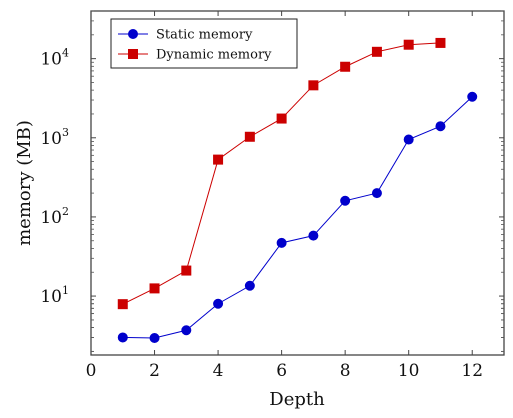 This screenshot has height=418, width=513. What do you see at coordinates (218, 371) in the screenshot?
I see `x-tick-label: 4` at bounding box center [218, 371].